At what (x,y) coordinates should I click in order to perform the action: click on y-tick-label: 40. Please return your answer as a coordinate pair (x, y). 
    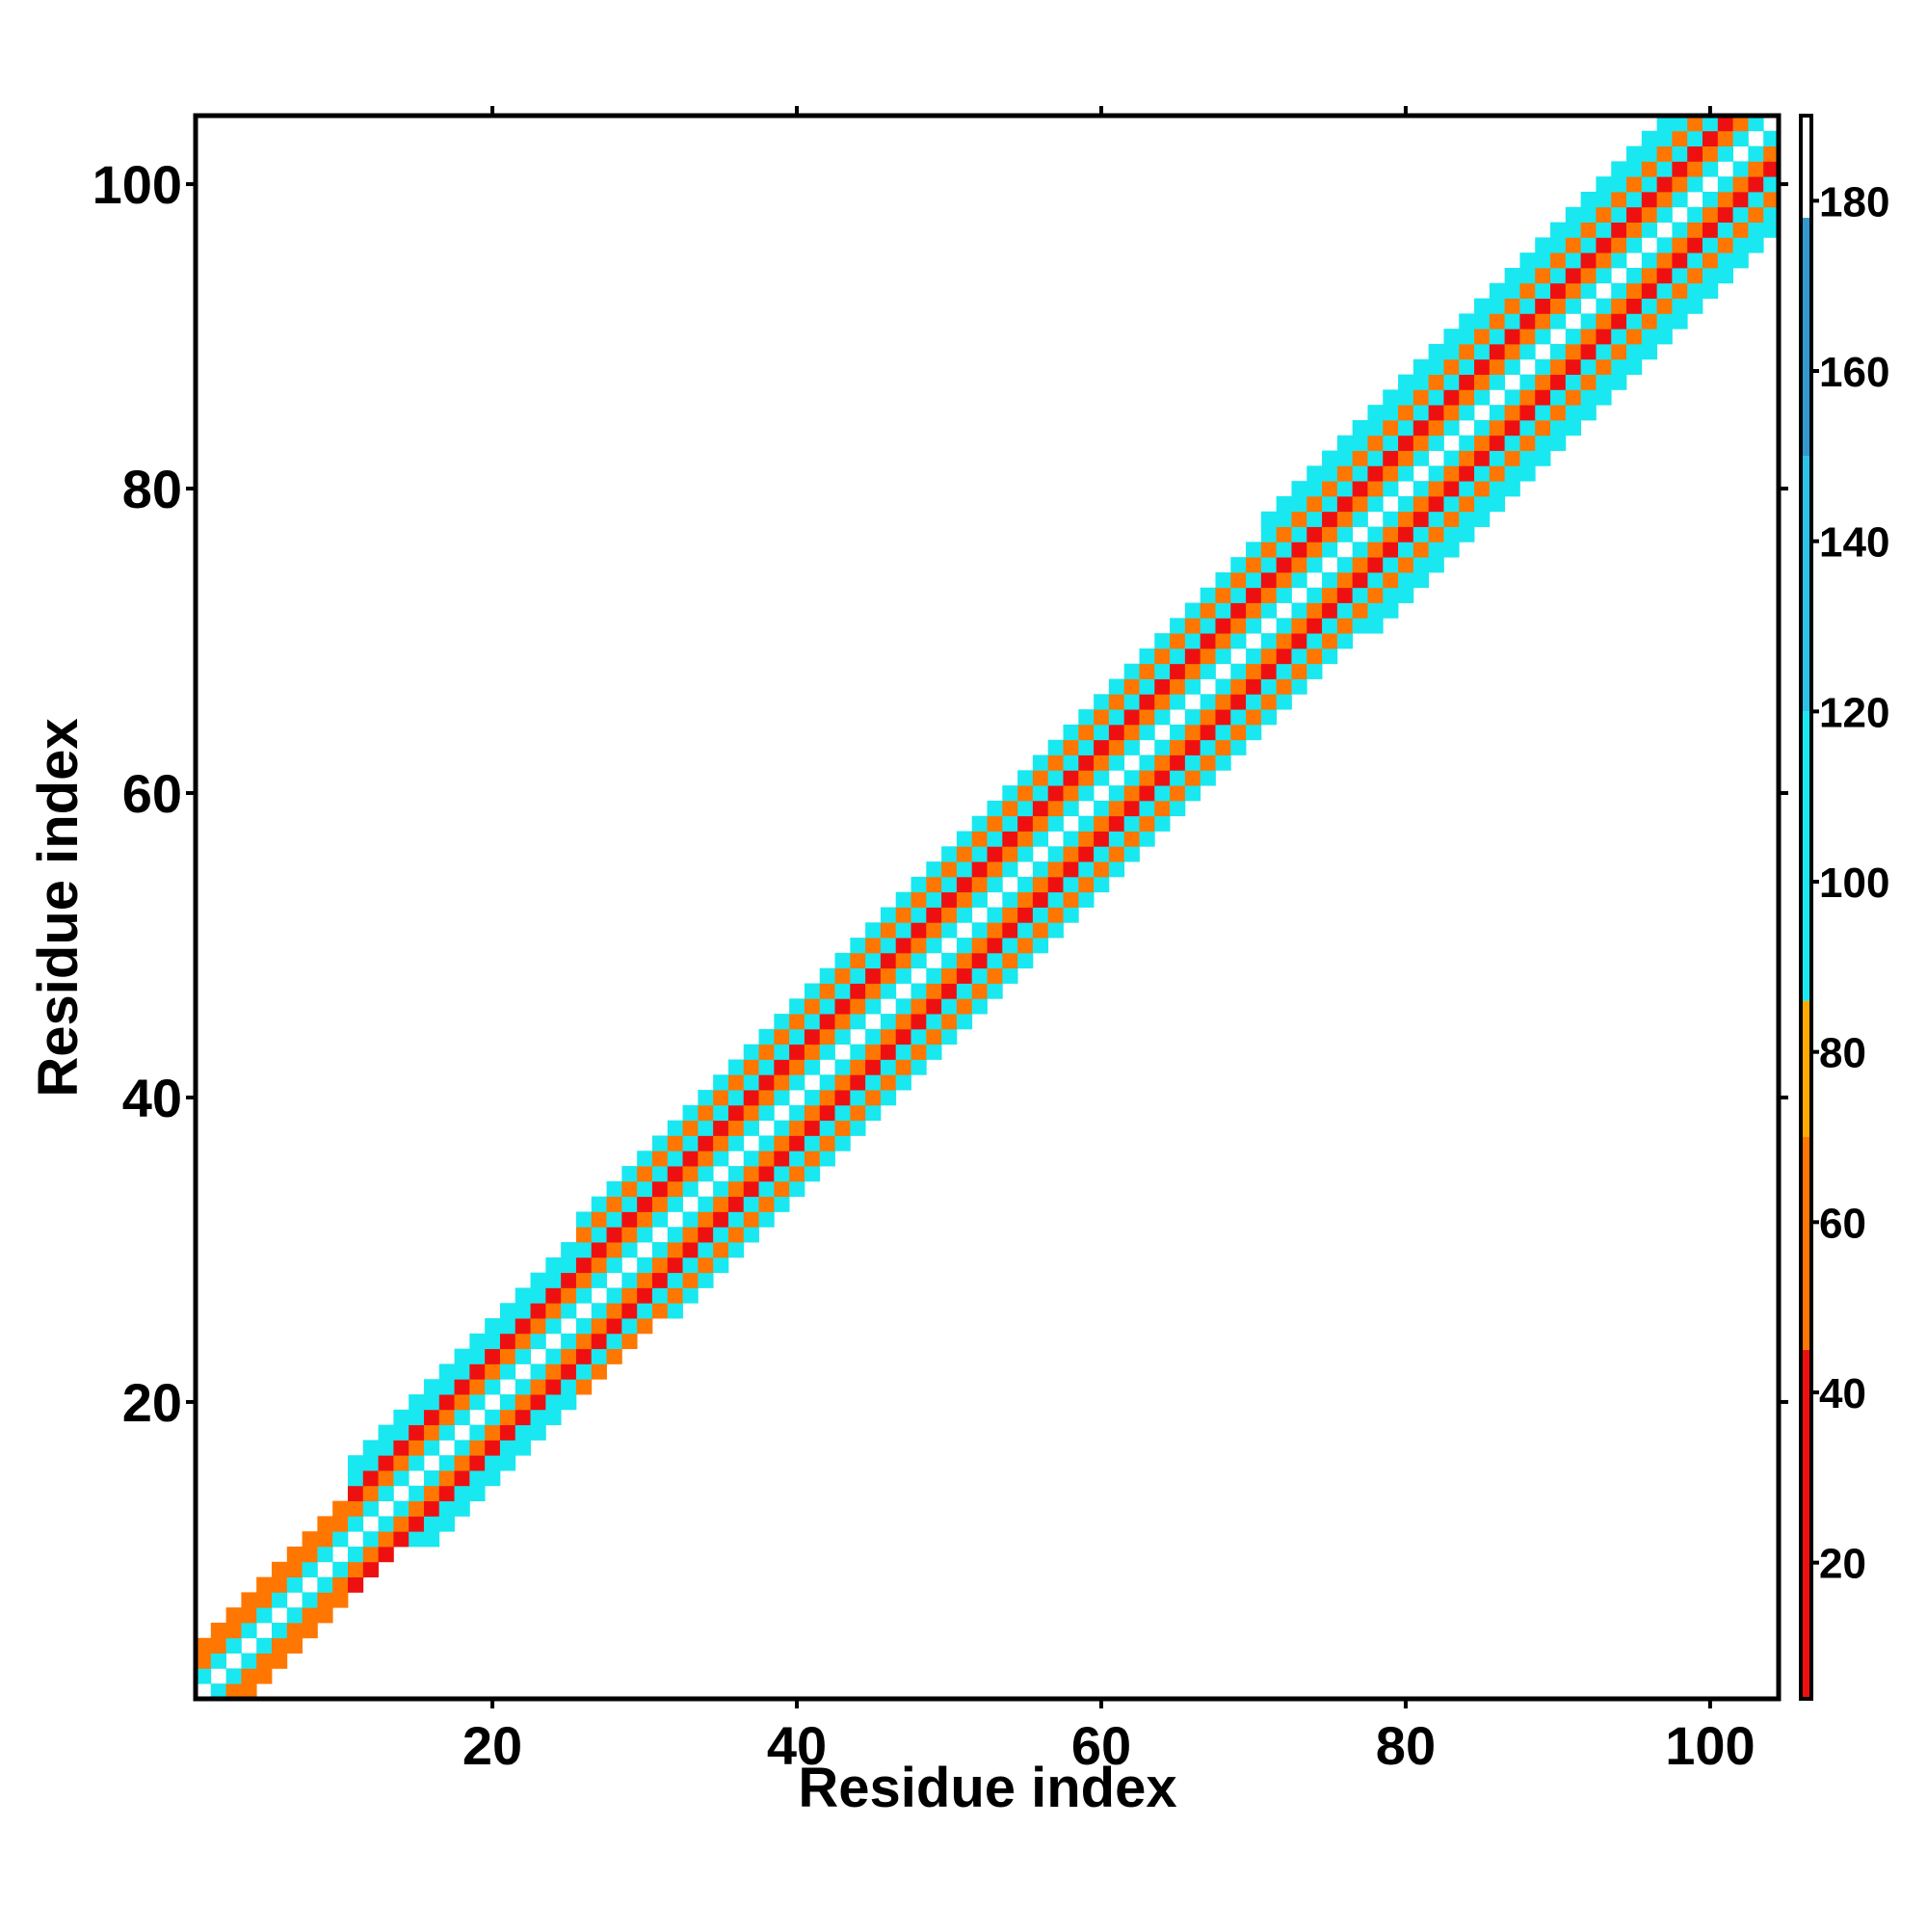
    Looking at the image, I should click on (152, 1098).